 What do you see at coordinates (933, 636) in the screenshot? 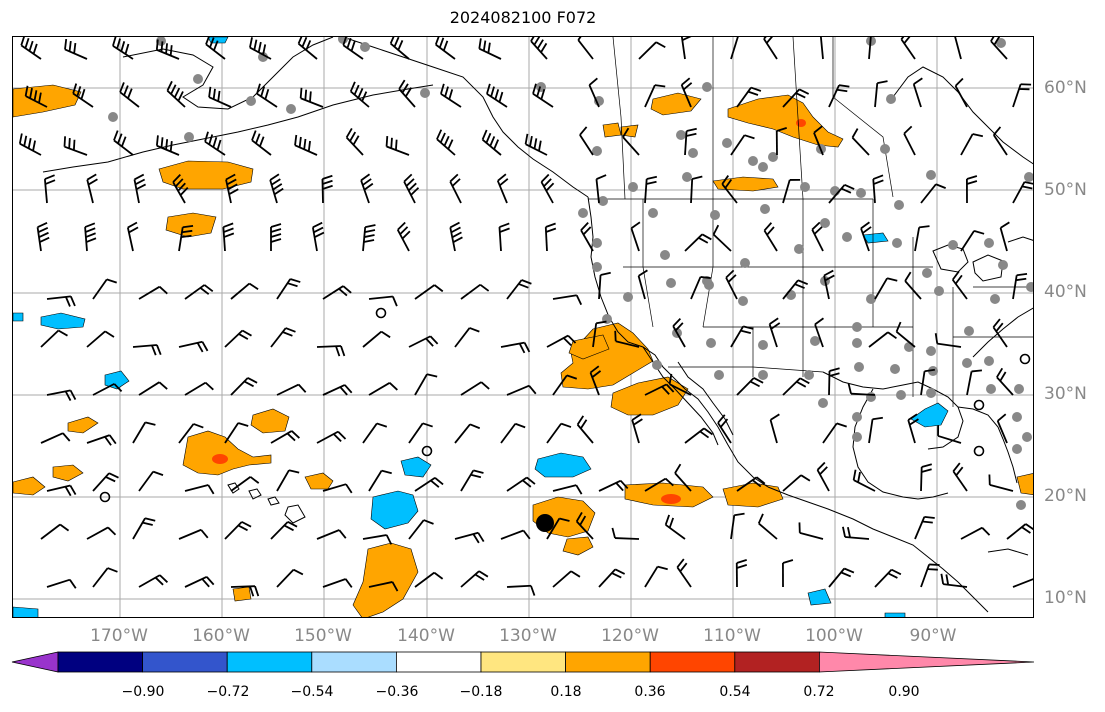
I see `lon-label: 90°W` at bounding box center [933, 636].